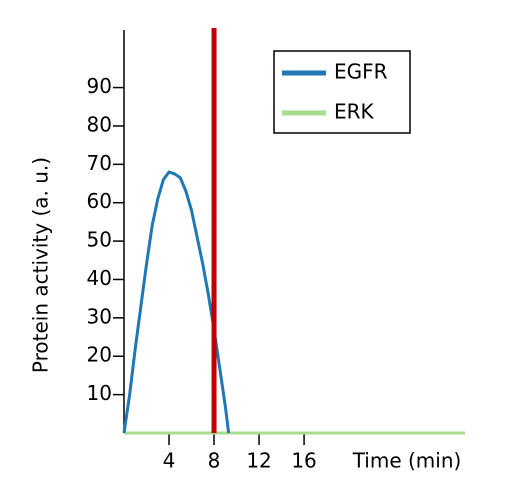 The image size is (514, 484). I want to click on y-axis-label: Protein activity (a. u.), so click(41, 265).